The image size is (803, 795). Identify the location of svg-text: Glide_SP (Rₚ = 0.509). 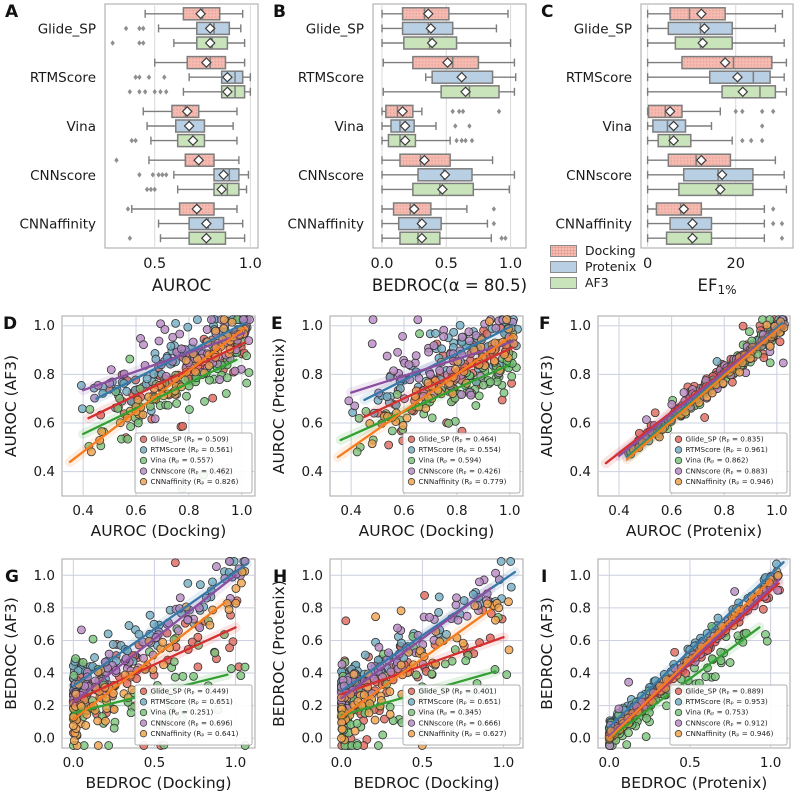
(190, 439).